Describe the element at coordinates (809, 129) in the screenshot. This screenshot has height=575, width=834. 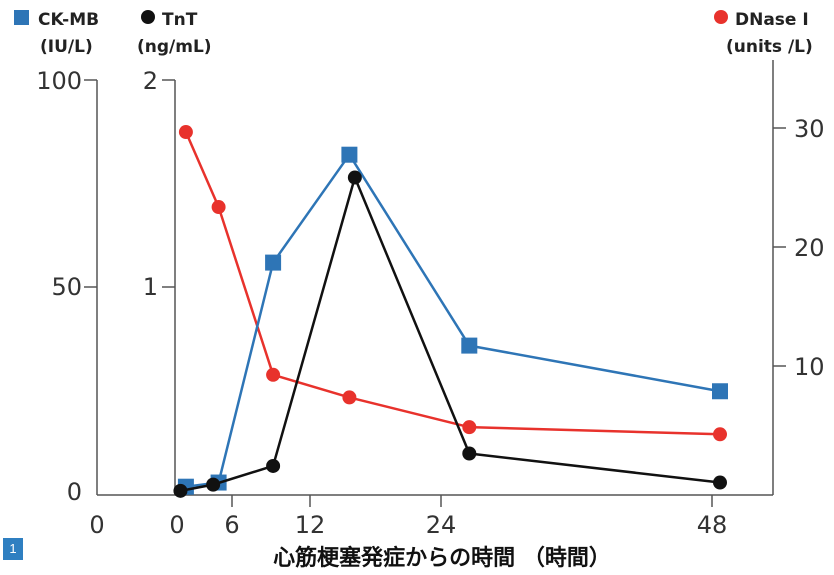
I see `dnase-tick-label-30: 30` at that location.